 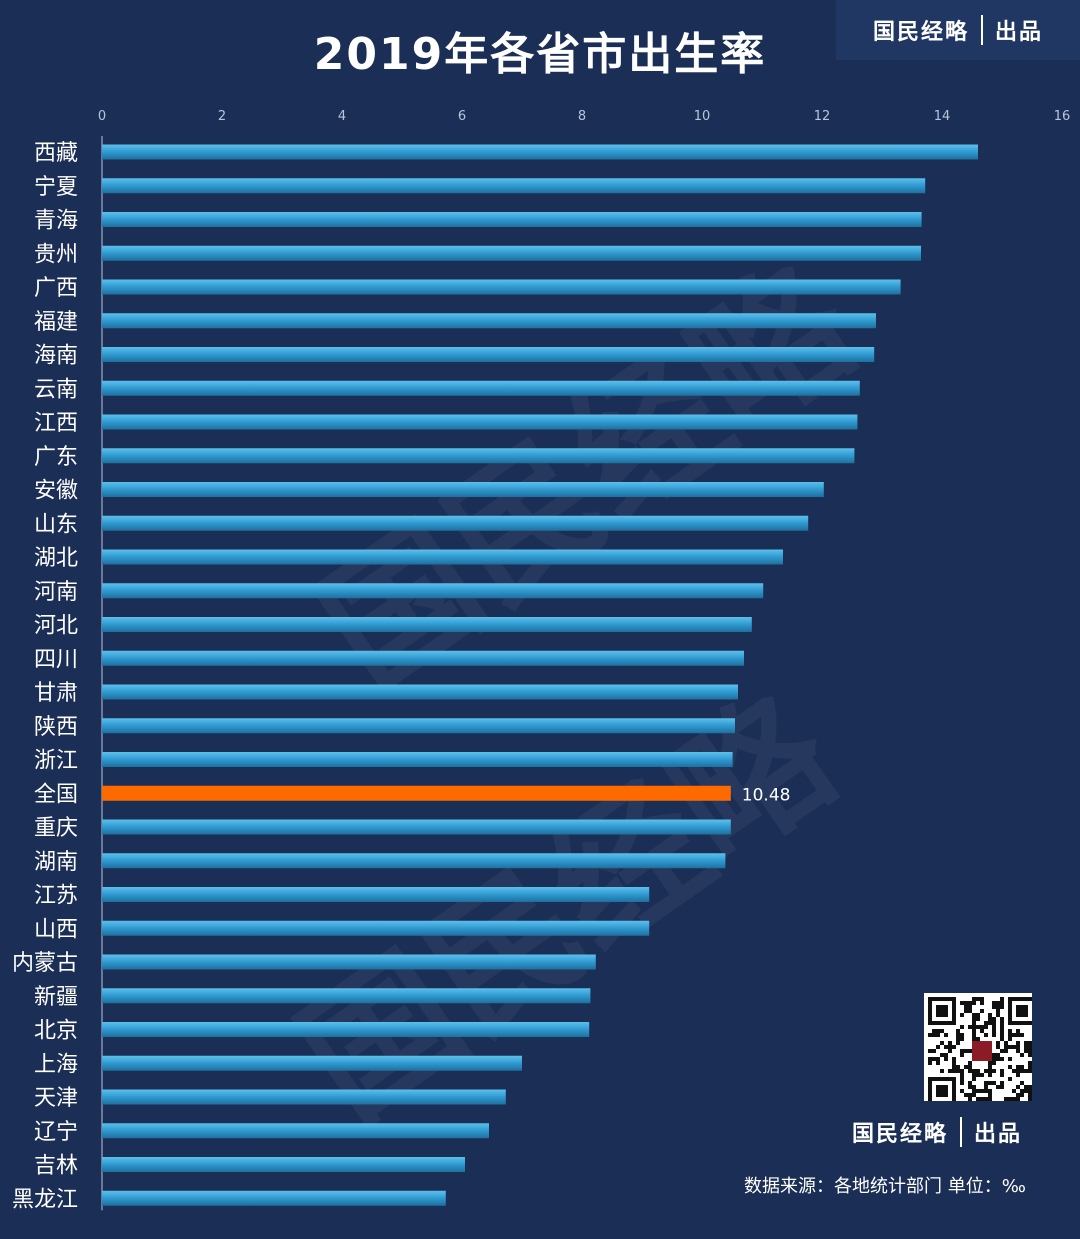 I want to click on brand-footer: 国民经略 出品, so click(x=947, y=1132).